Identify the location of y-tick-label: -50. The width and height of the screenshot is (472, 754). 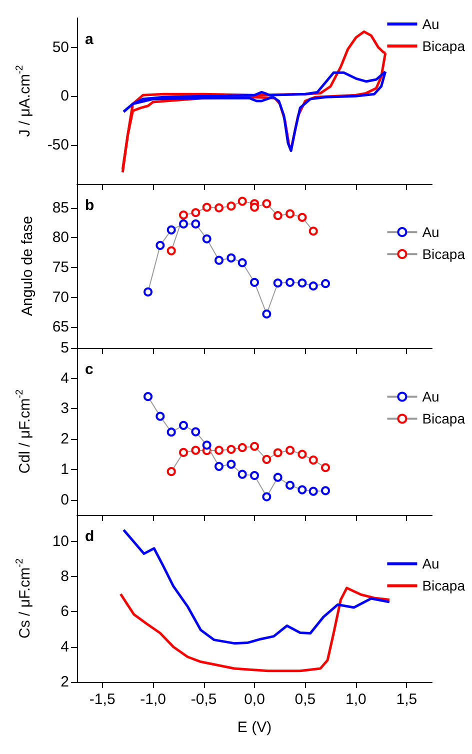
(58, 145).